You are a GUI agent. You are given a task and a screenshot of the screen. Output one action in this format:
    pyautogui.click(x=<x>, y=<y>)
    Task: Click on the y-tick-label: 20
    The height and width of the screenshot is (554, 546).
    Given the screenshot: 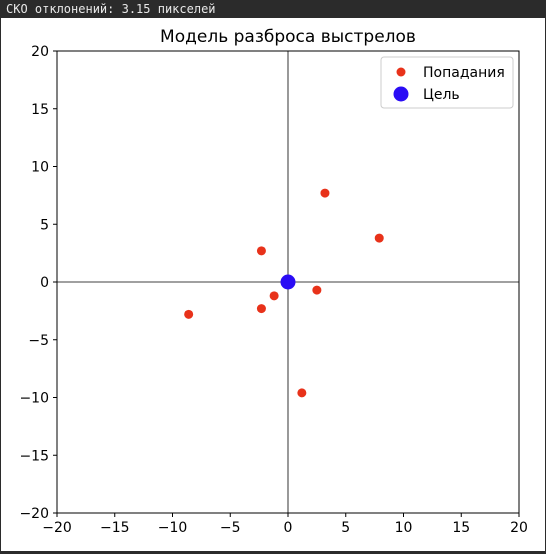 What is the action you would take?
    pyautogui.click(x=40, y=52)
    